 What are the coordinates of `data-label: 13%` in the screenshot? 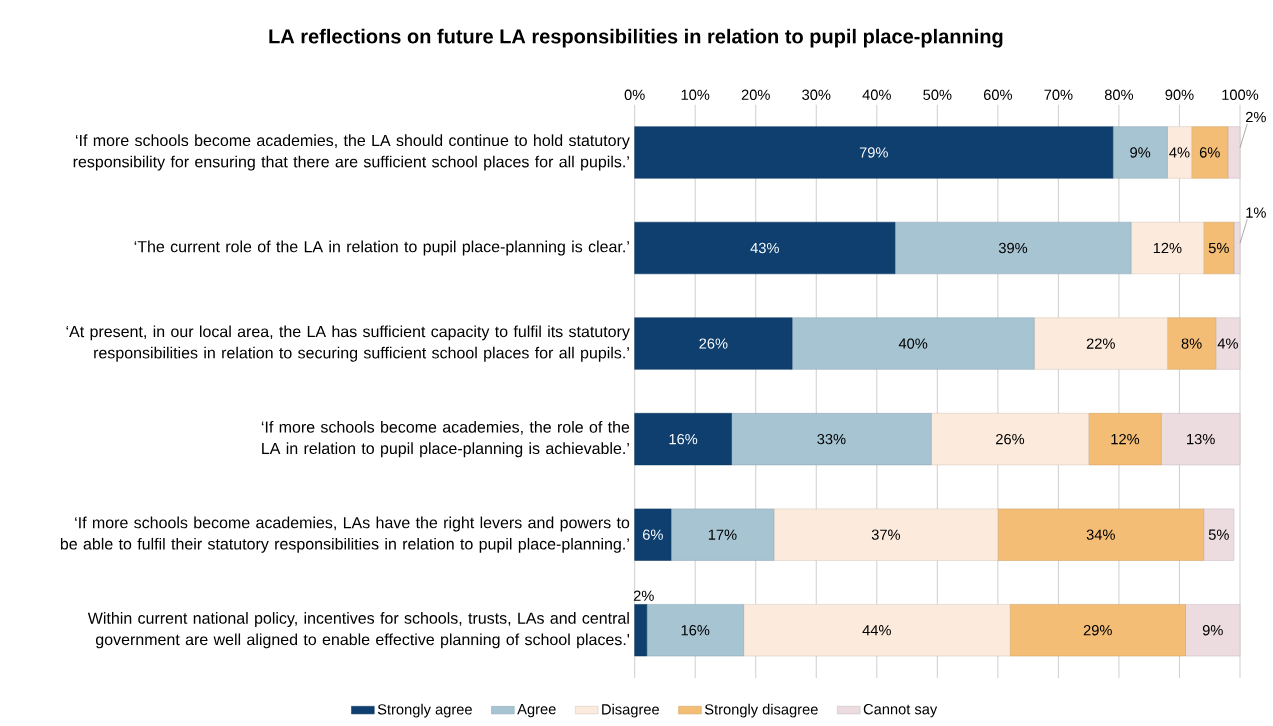 It's located at (1201, 439).